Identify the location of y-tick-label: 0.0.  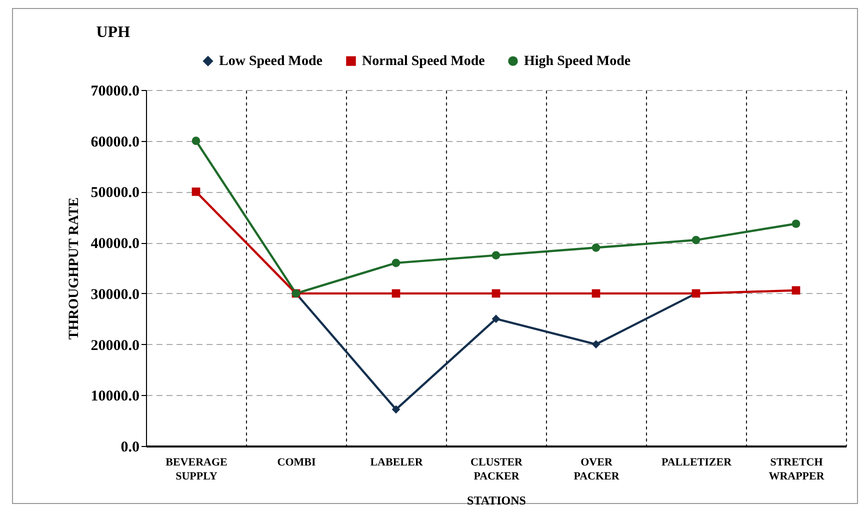
(130, 448).